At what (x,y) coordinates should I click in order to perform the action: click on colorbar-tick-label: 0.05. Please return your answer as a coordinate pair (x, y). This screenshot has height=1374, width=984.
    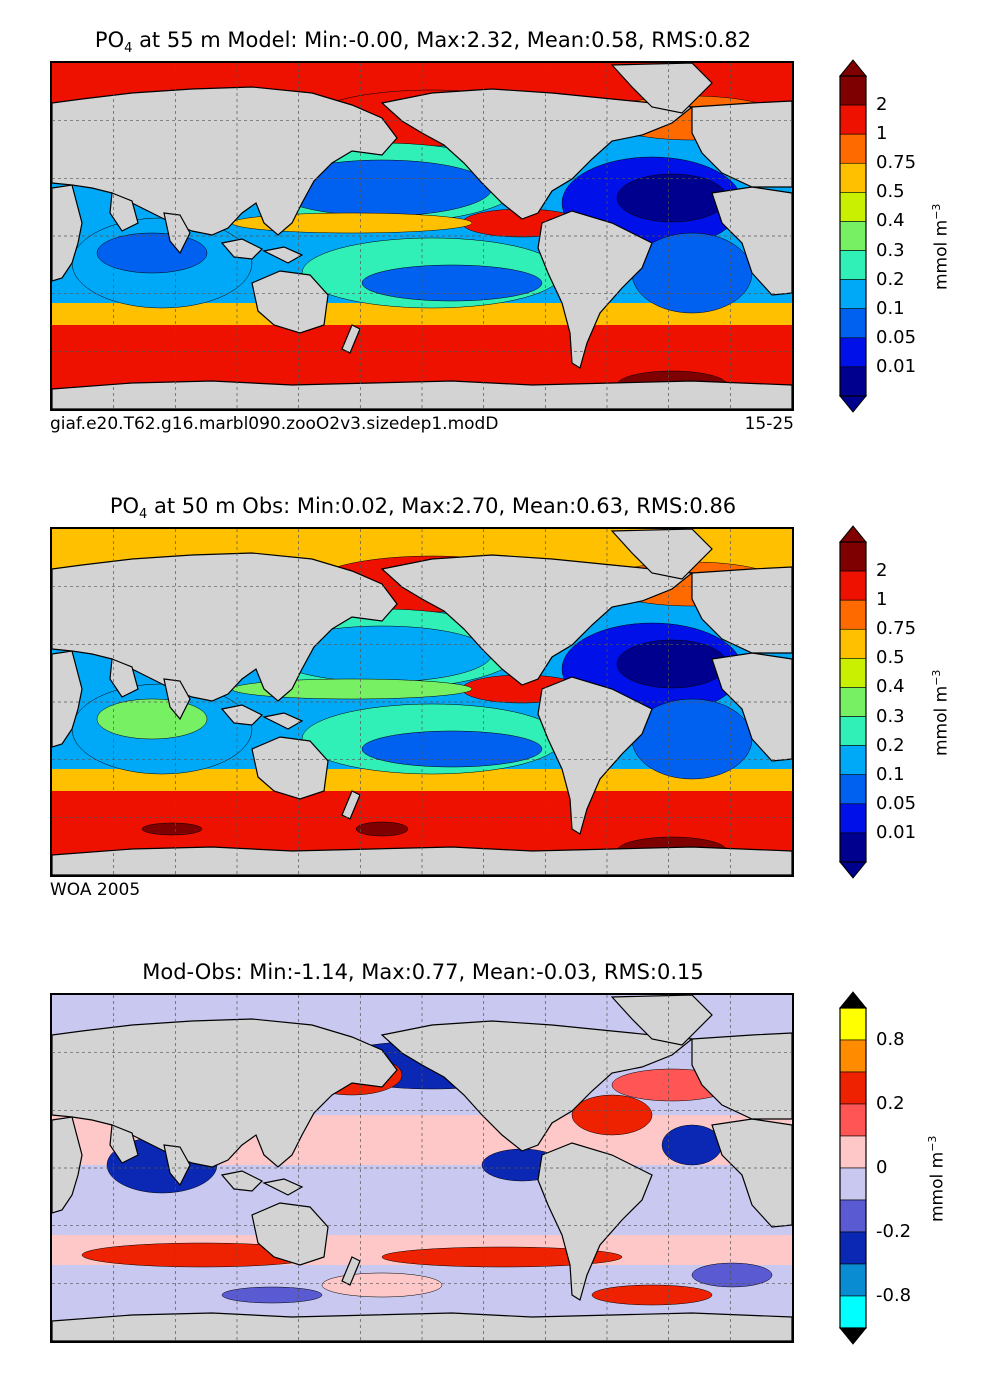
    Looking at the image, I should click on (896, 803).